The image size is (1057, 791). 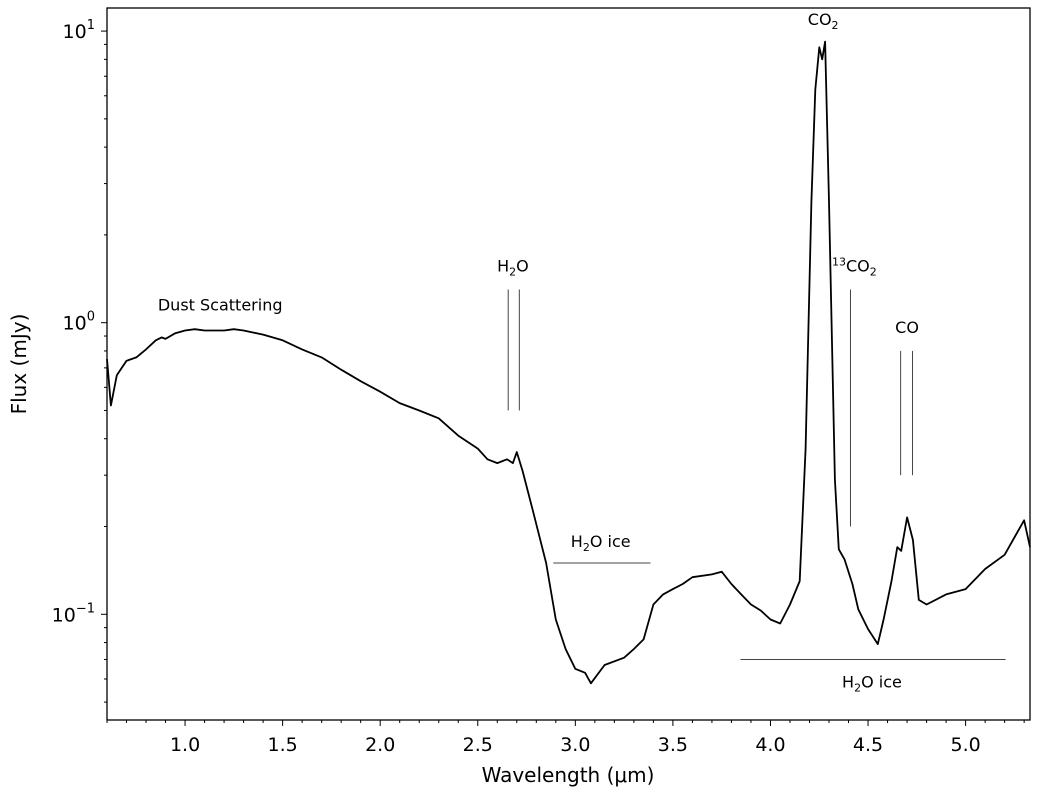 What do you see at coordinates (575, 745) in the screenshot?
I see `x-tick-label: 3.0` at bounding box center [575, 745].